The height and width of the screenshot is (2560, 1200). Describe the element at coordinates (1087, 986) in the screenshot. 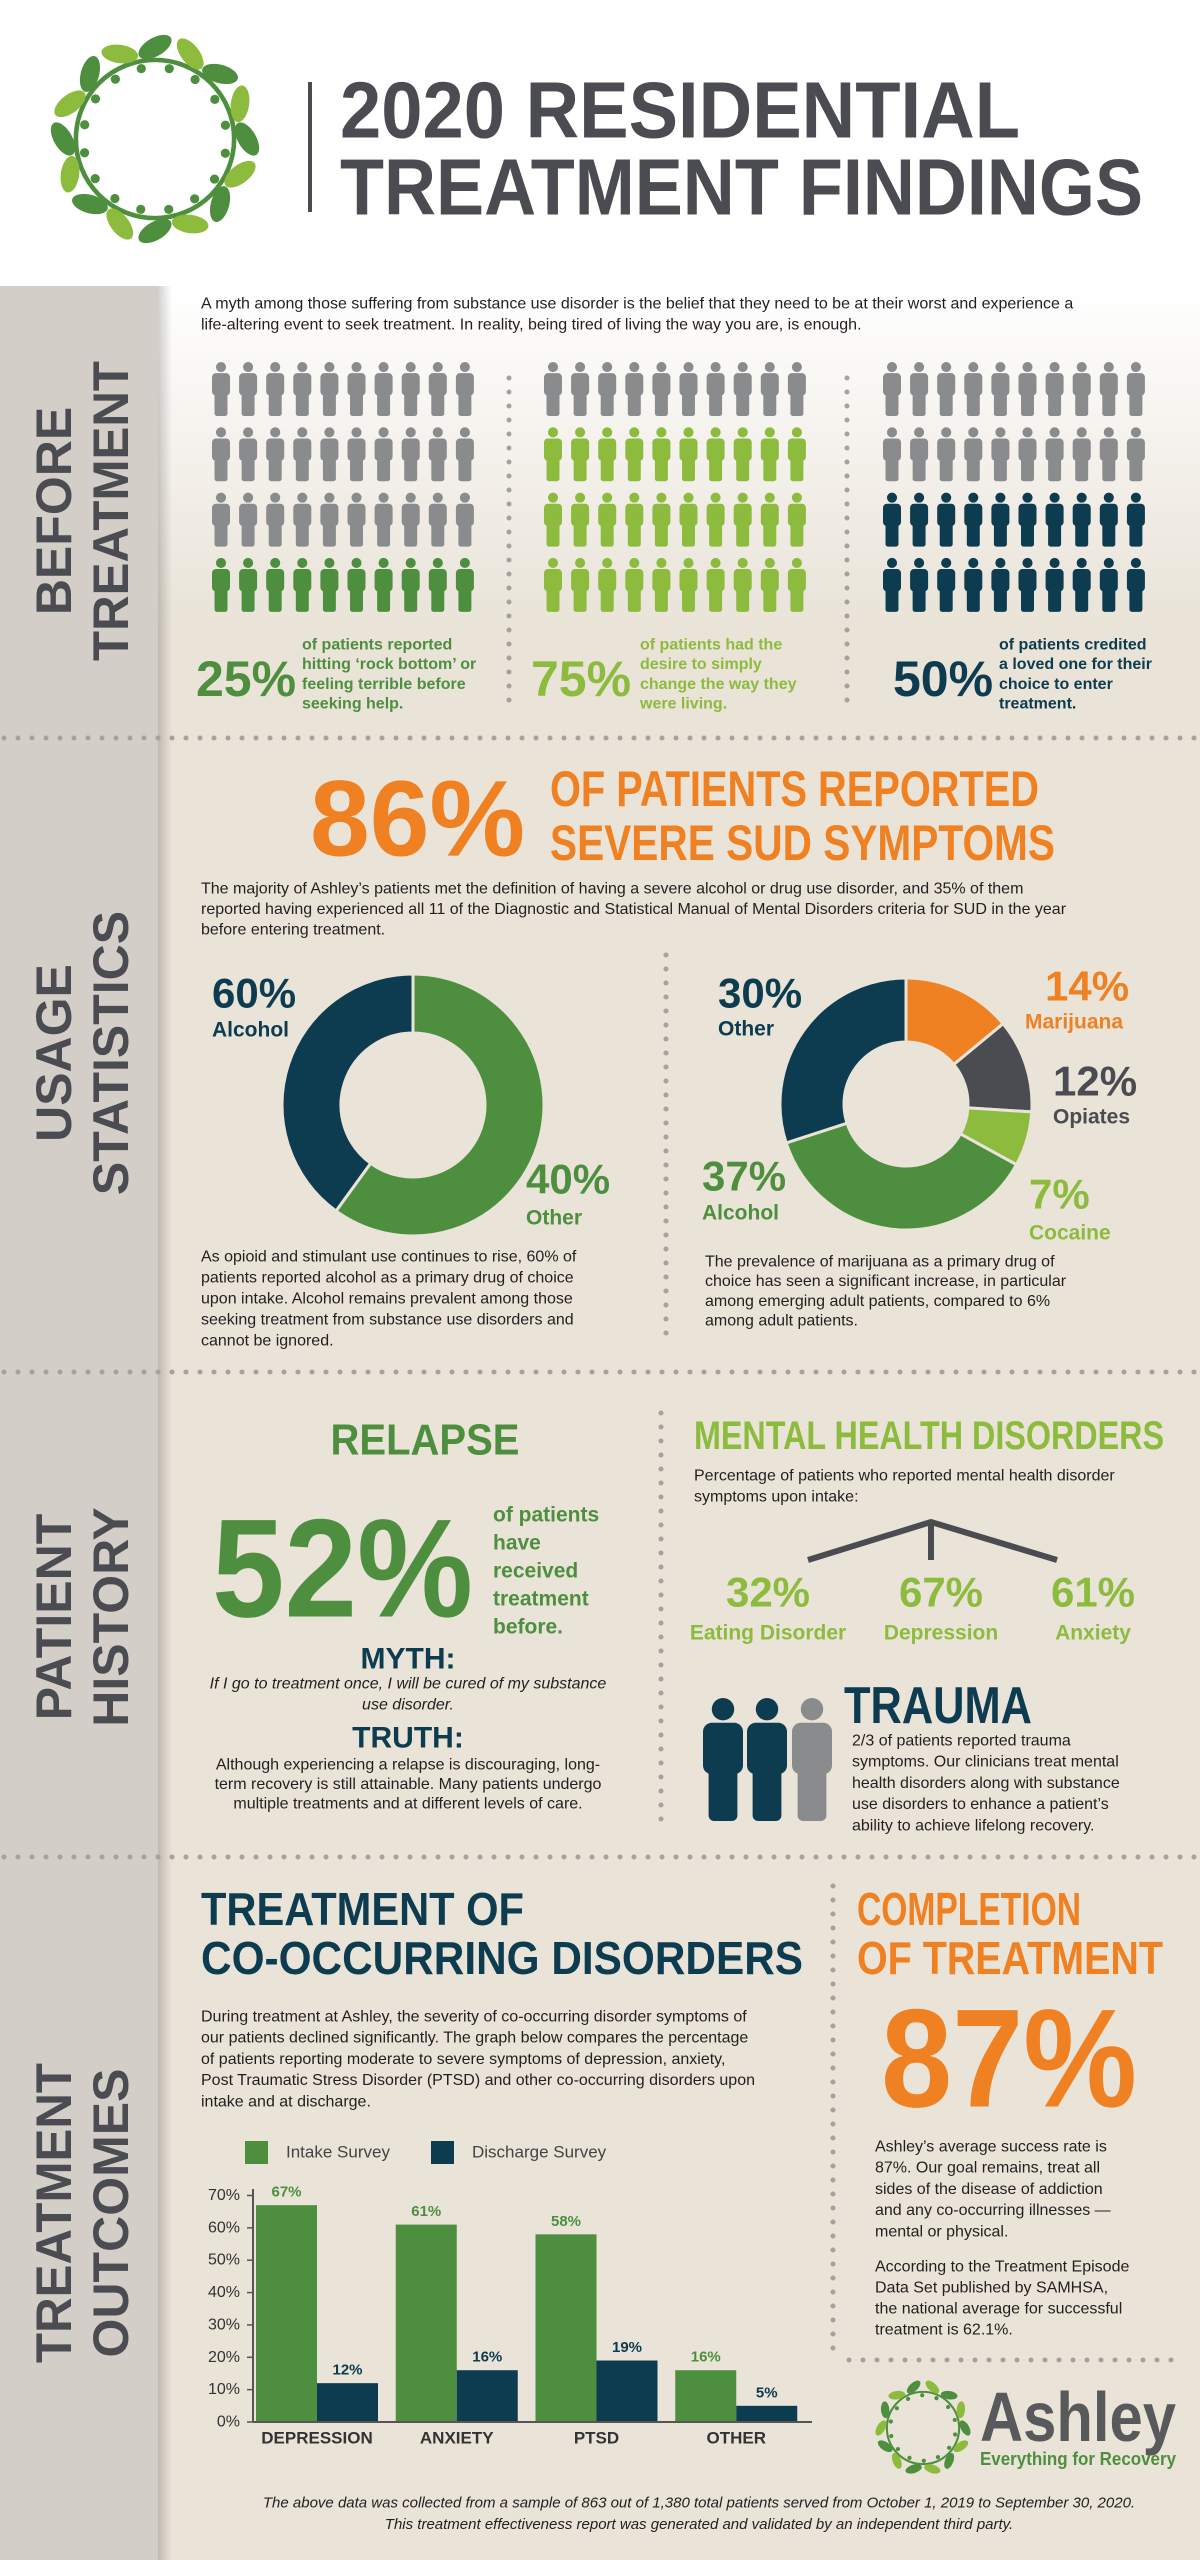

I see `donut-value-label: 14%` at that location.